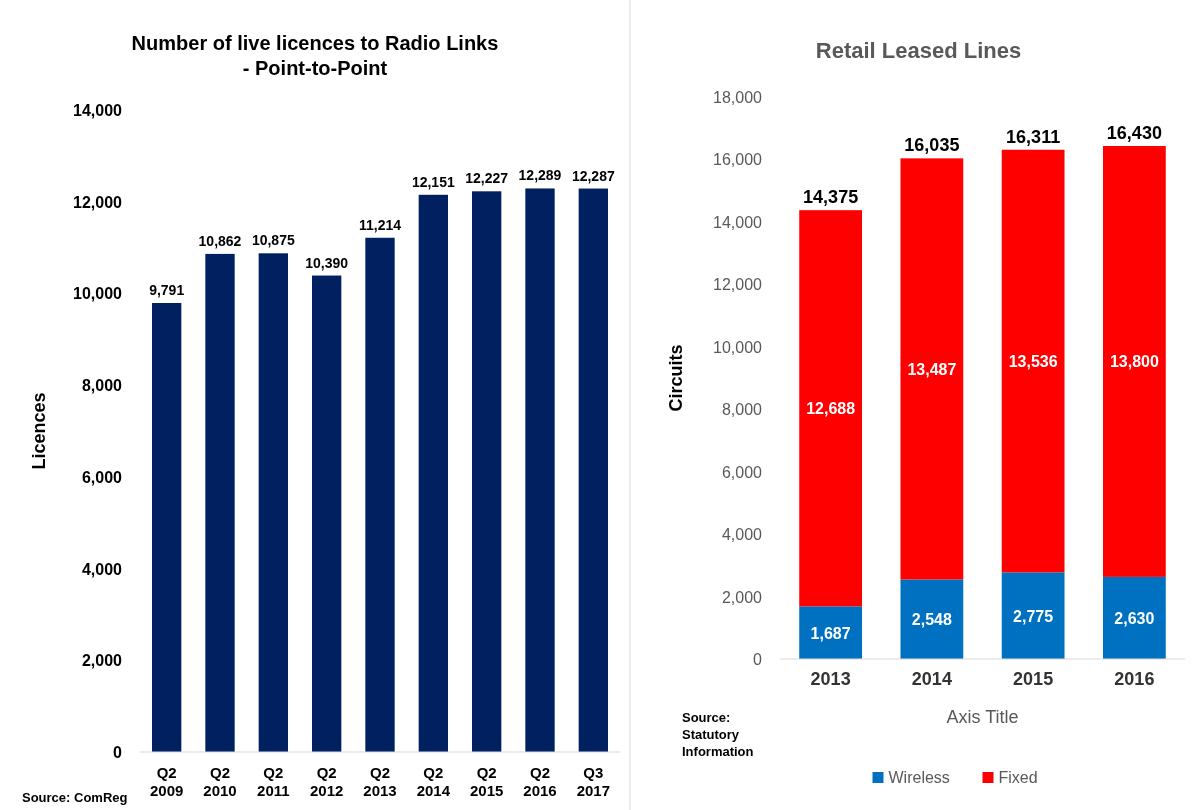 The image size is (1197, 810). What do you see at coordinates (380, 781) in the screenshot?
I see `x-tick-label: Q2 2013` at bounding box center [380, 781].